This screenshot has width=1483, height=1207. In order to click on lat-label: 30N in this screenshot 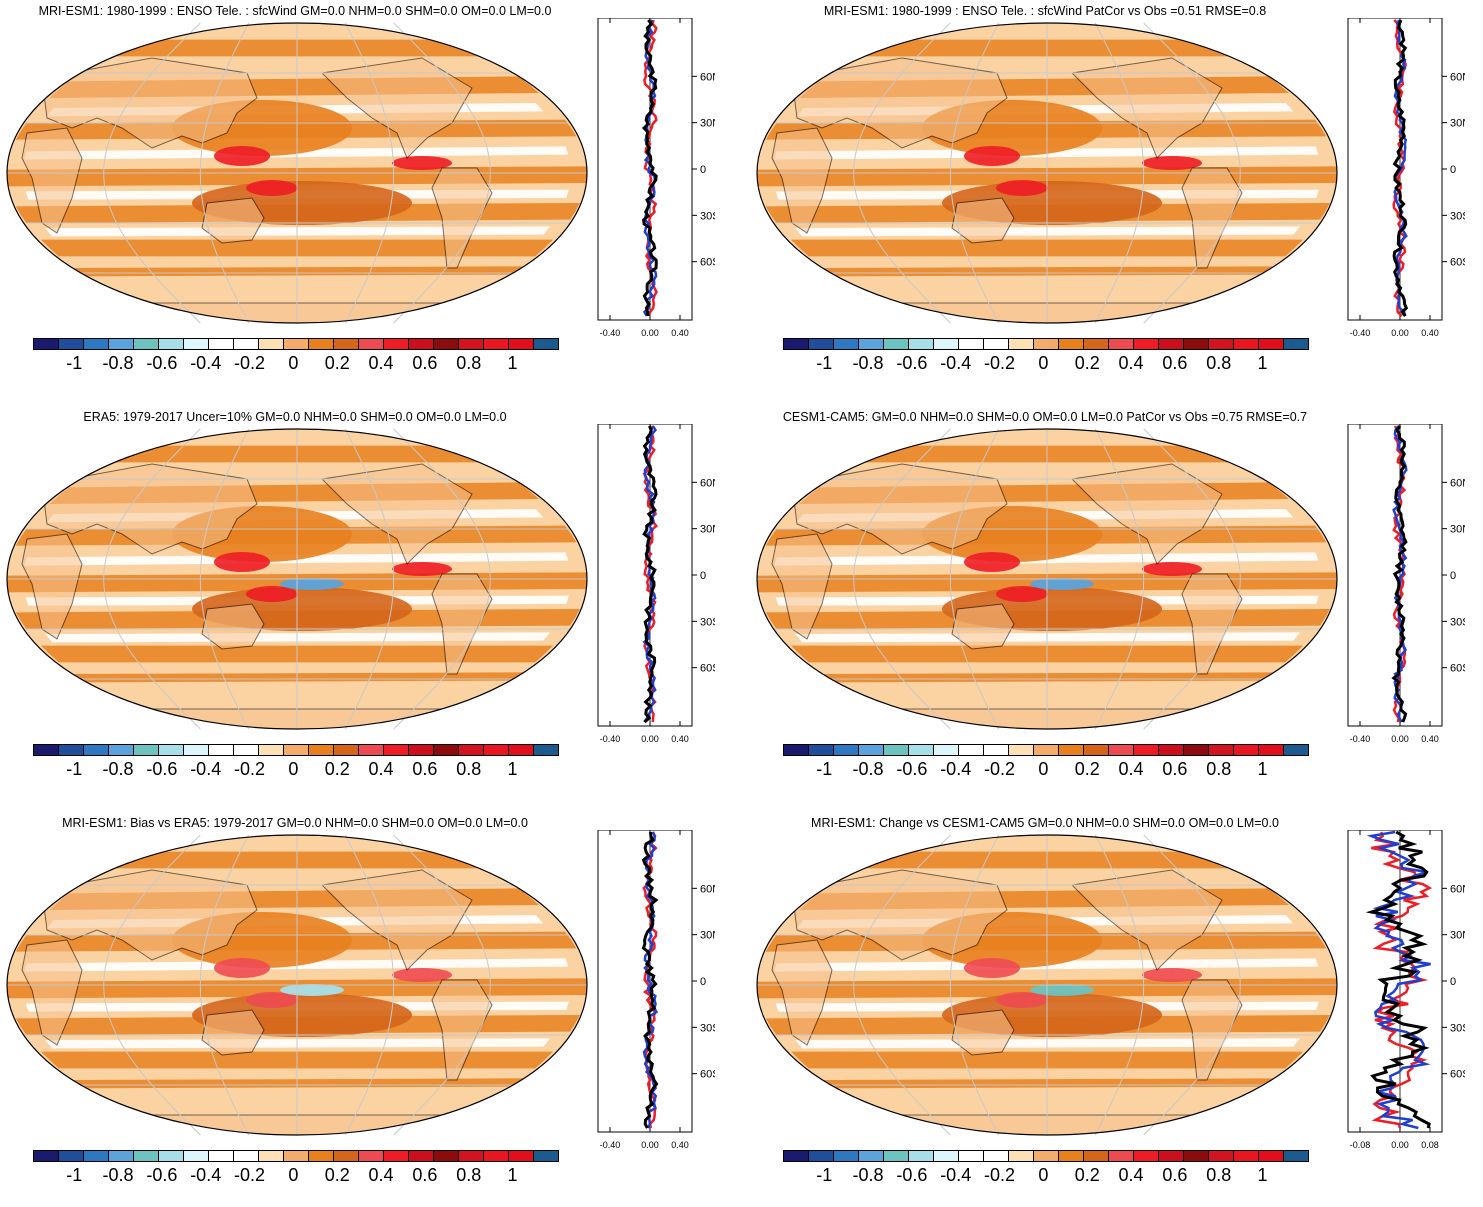, I will do `click(707, 124)`.